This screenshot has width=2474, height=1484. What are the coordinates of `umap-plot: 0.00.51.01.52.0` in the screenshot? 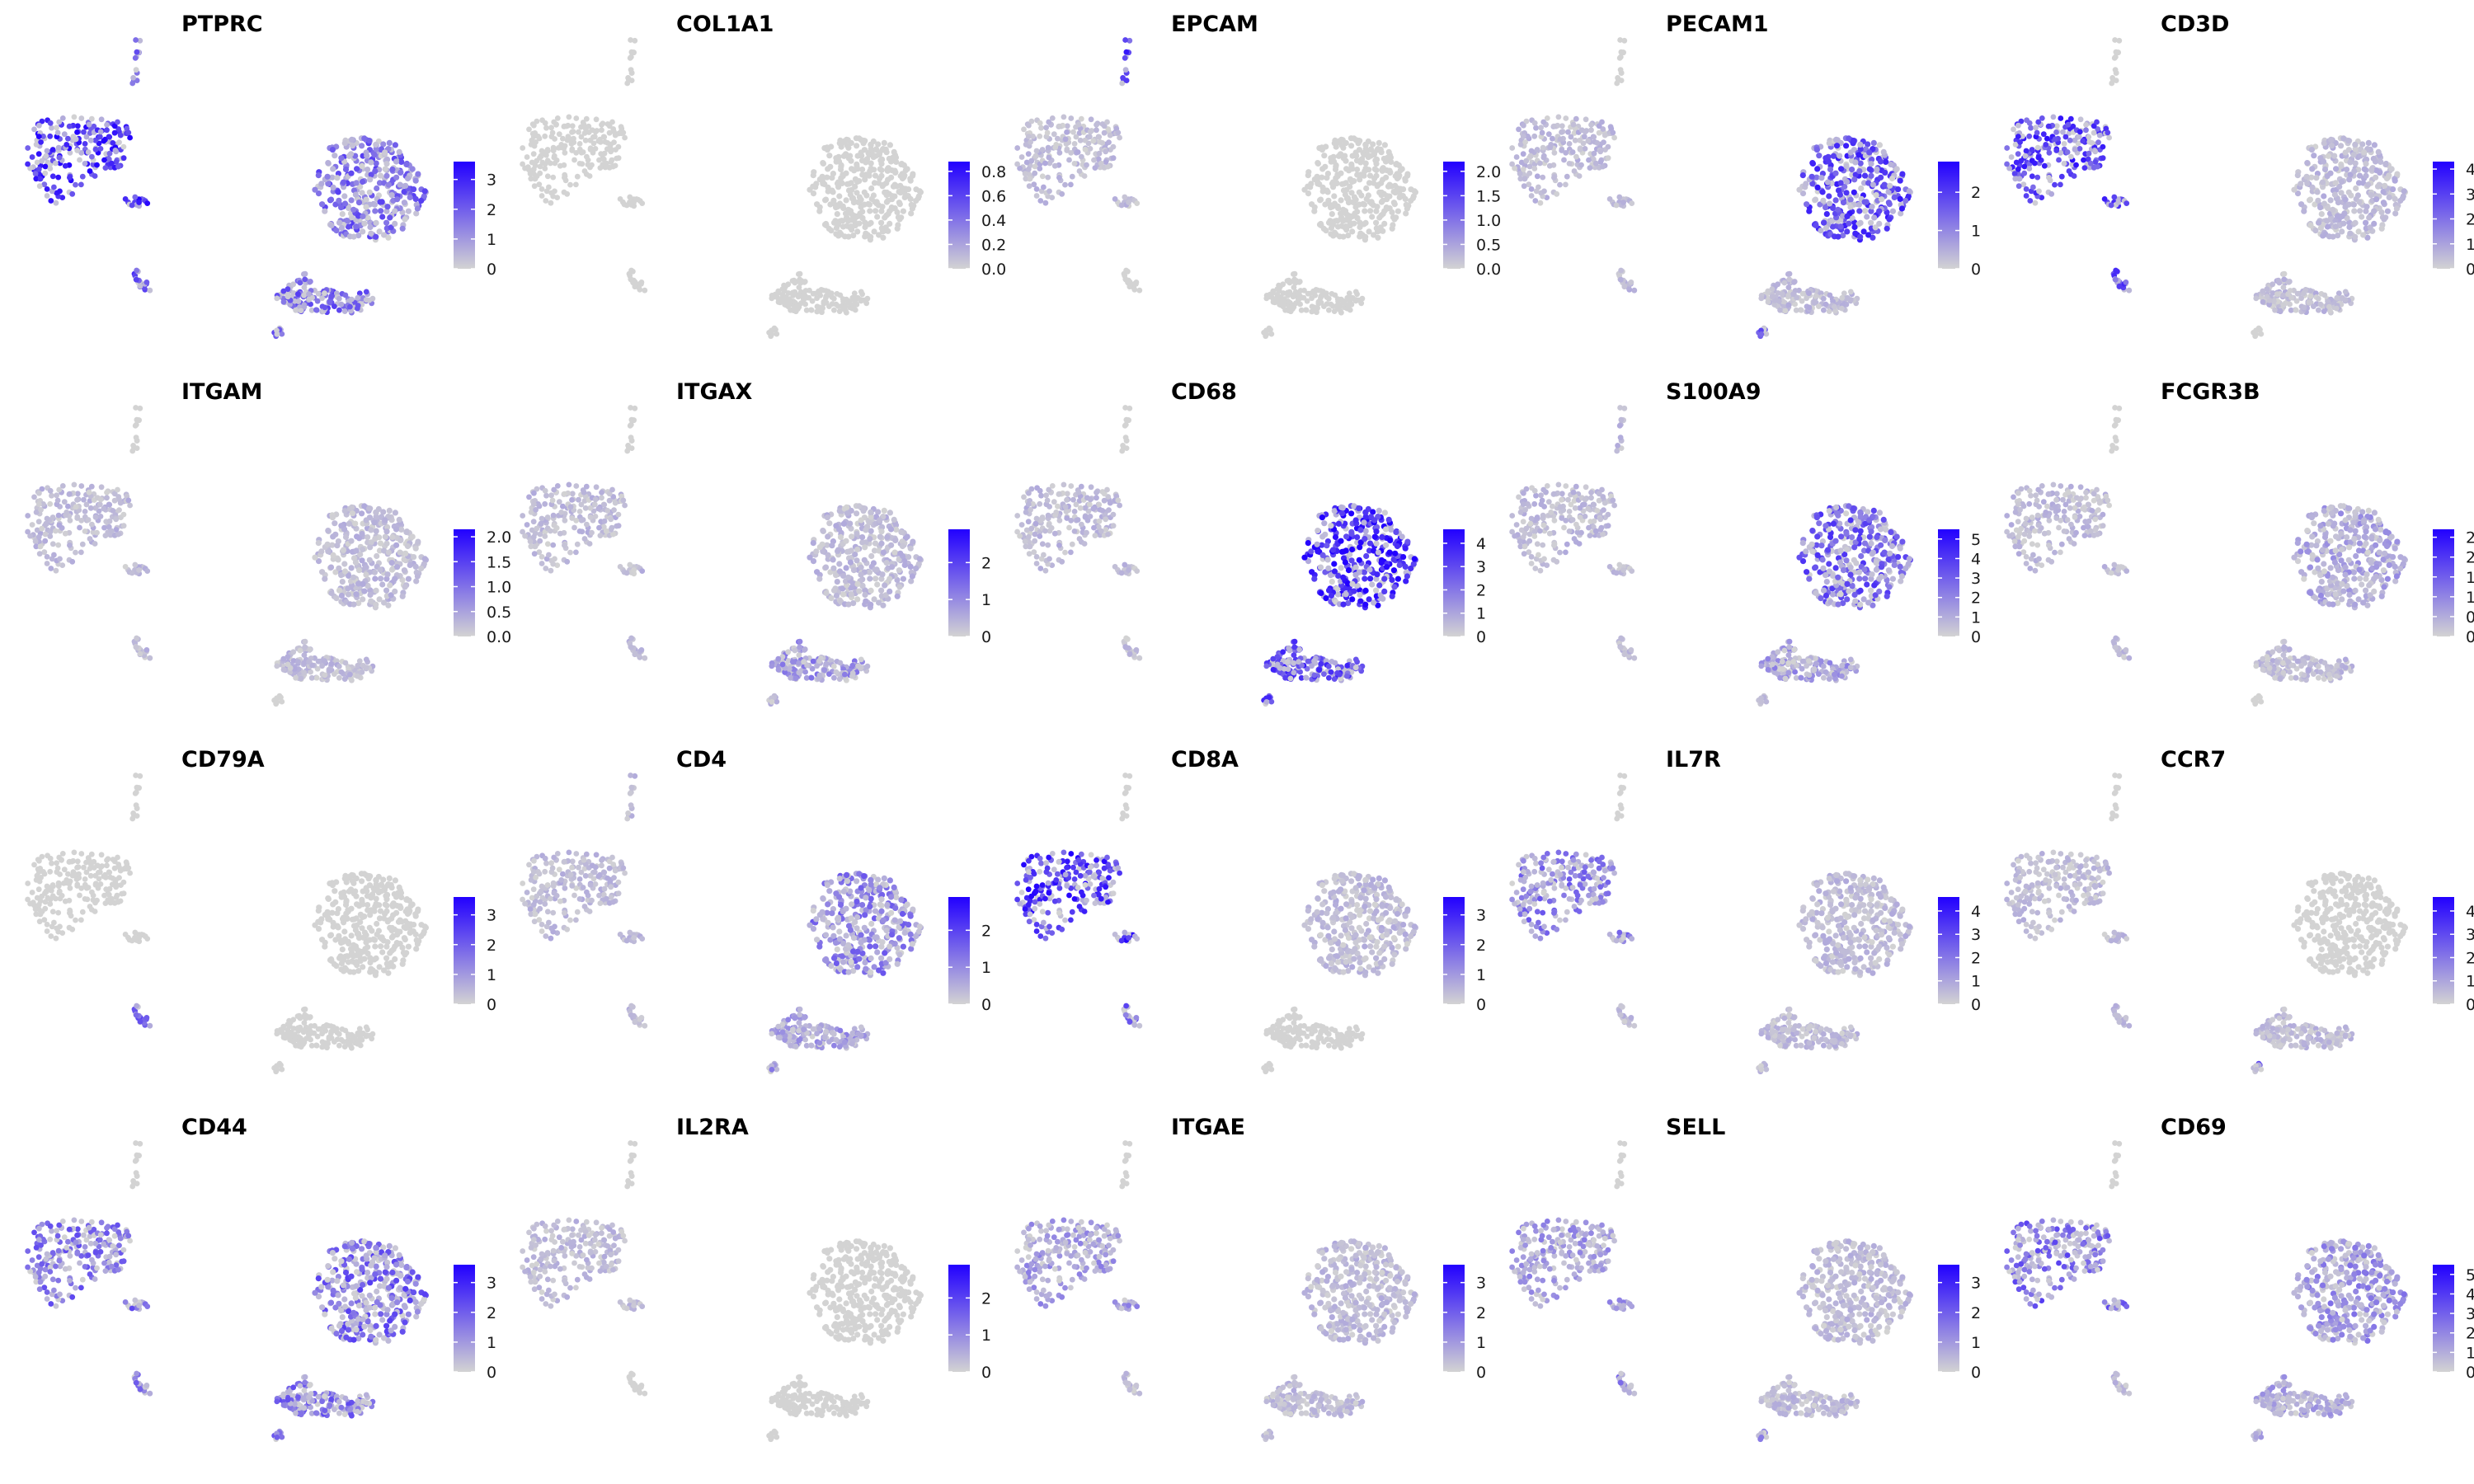 It's located at (268, 556).